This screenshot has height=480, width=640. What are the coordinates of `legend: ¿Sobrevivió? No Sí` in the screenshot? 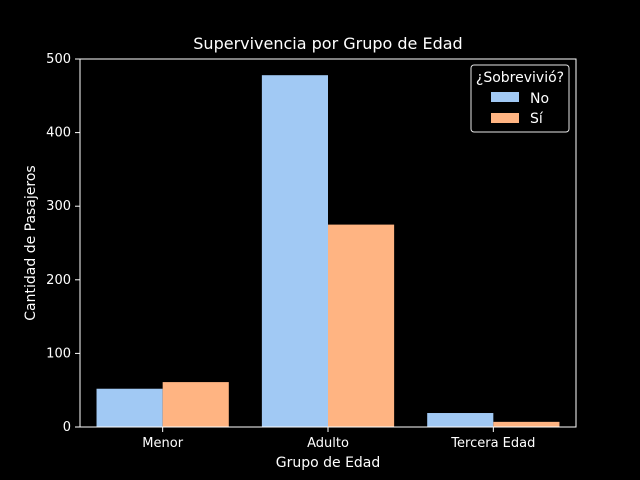 It's located at (520, 98).